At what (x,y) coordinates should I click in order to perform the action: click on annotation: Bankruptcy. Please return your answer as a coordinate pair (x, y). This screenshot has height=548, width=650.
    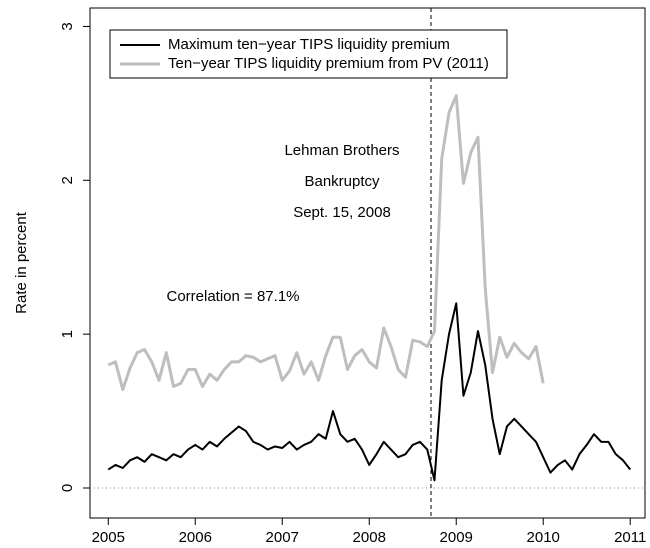
    Looking at the image, I should click on (342, 181).